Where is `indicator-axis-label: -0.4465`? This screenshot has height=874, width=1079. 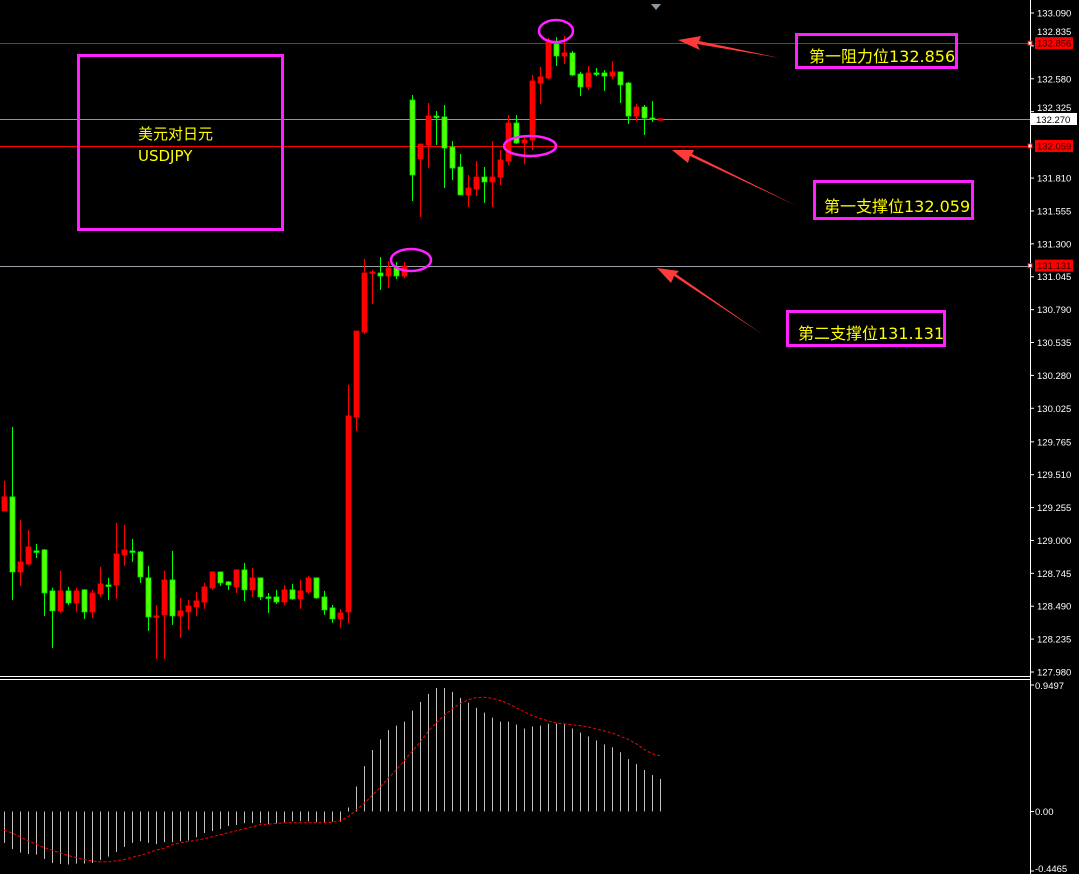 indicator-axis-label: -0.4465 is located at coordinates (1051, 869).